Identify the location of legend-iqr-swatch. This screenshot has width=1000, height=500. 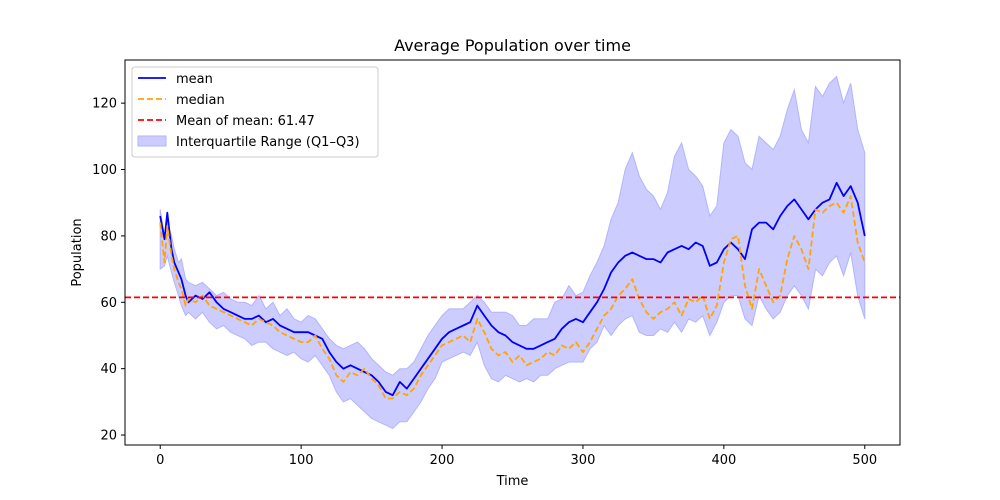
(152, 141).